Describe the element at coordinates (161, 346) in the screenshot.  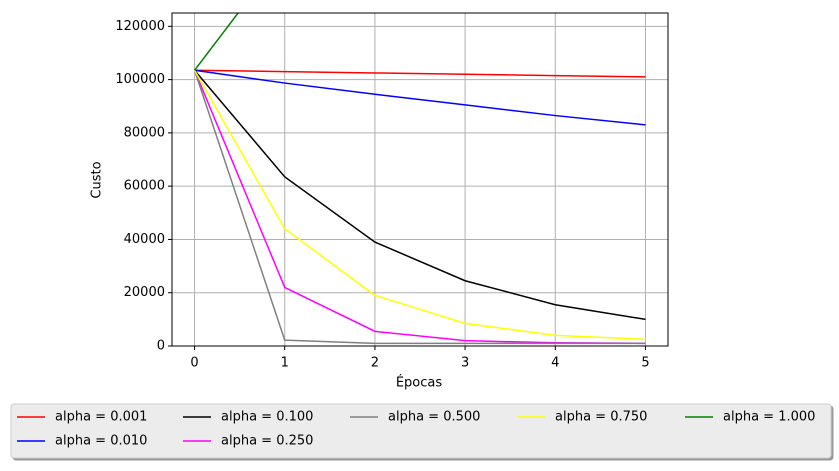
I see `y-tick-label: 0` at that location.